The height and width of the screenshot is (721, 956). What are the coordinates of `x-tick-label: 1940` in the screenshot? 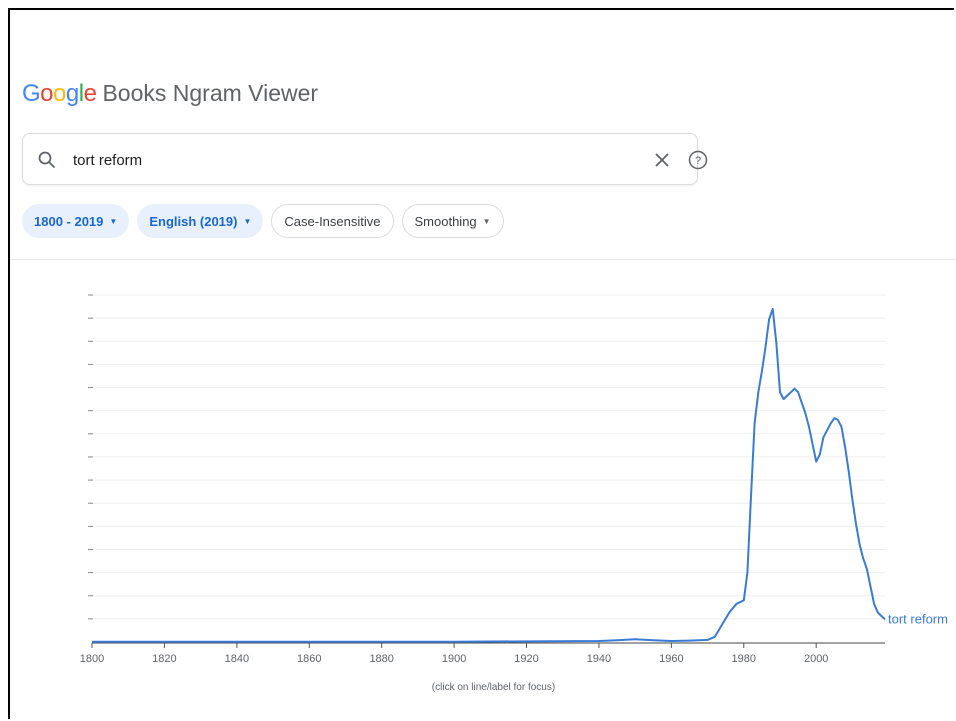 It's located at (599, 659).